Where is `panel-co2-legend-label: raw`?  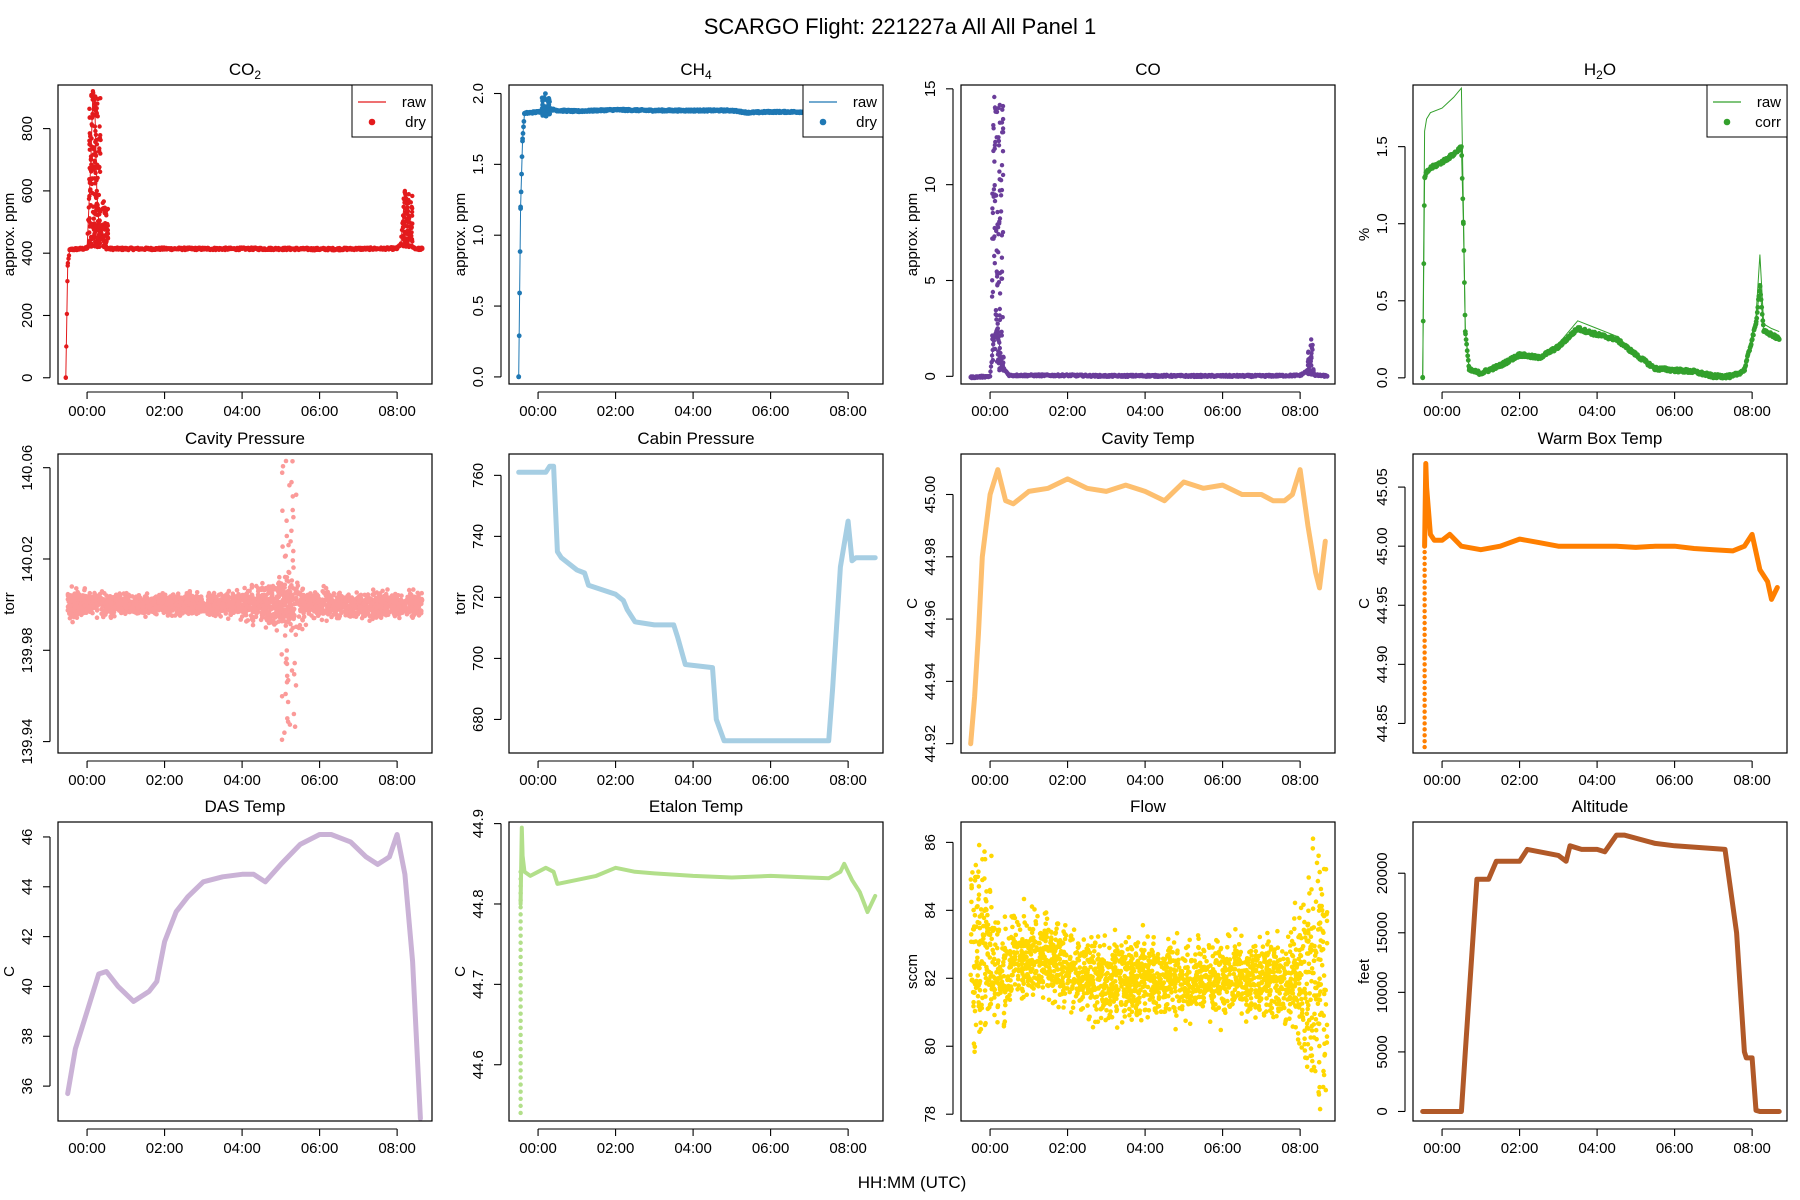 panel-co2-legend-label: raw is located at coordinates (414, 102).